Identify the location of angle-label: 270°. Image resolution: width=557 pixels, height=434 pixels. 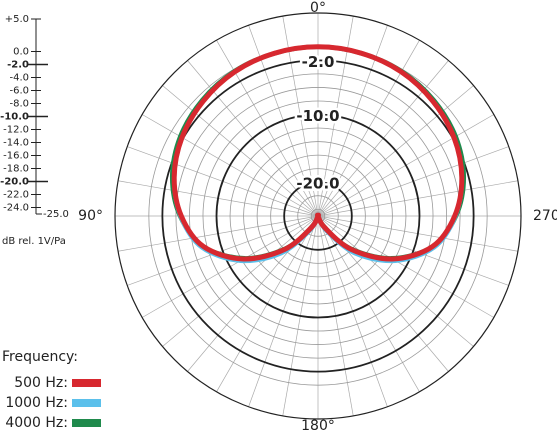
(545, 216).